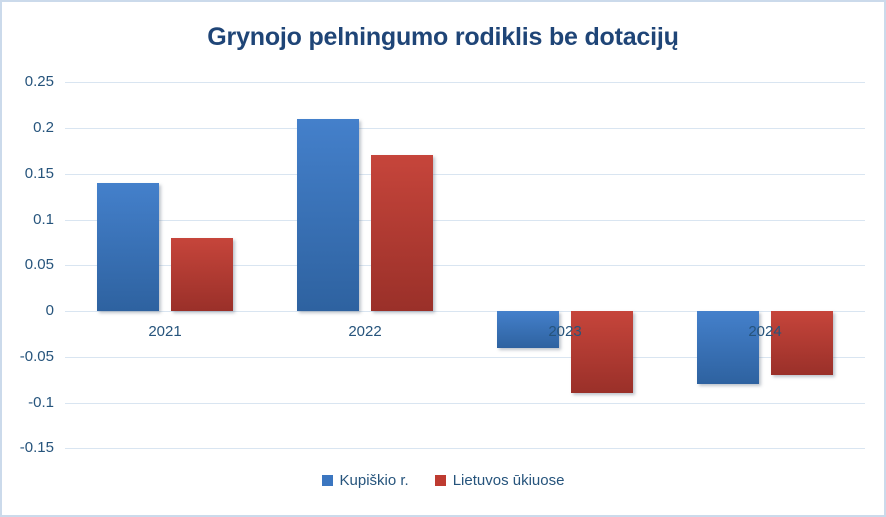 The height and width of the screenshot is (517, 886). What do you see at coordinates (765, 331) in the screenshot?
I see `x-axis-label-2024: 2024` at bounding box center [765, 331].